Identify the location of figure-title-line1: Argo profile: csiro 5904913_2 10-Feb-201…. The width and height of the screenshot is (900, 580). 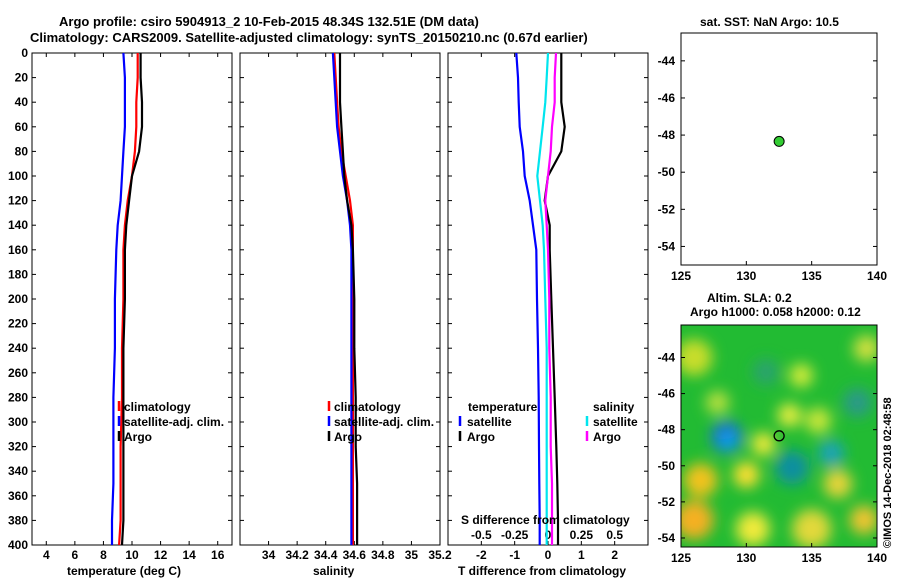
(269, 21).